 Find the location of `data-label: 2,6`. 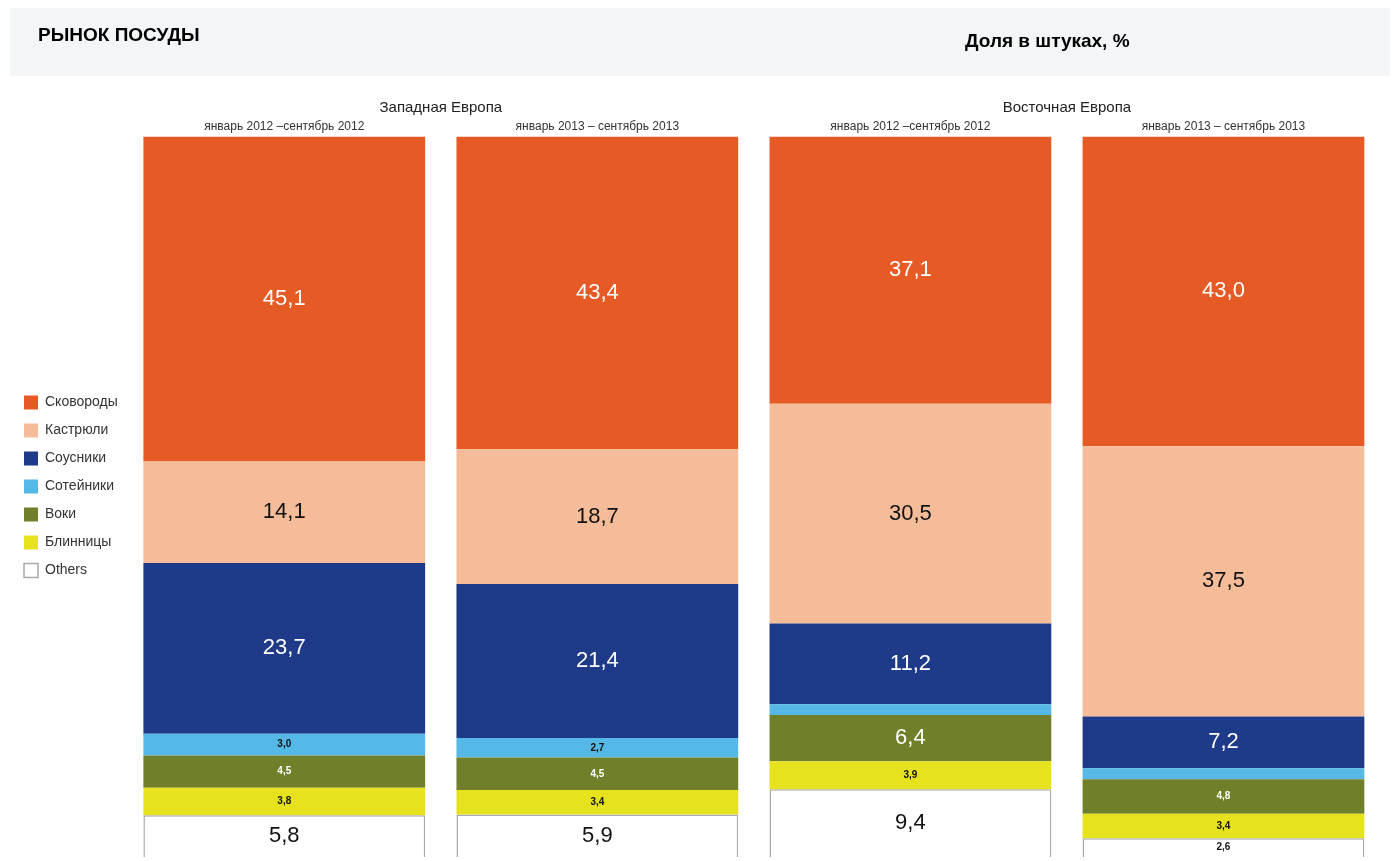

data-label: 2,6 is located at coordinates (1223, 847).